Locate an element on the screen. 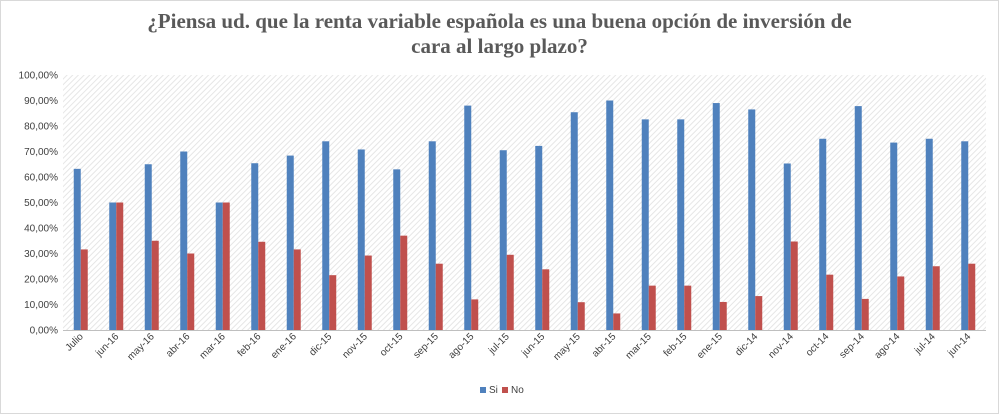 This screenshot has height=414, width=999. x-tick-label: dic-14 is located at coordinates (746, 344).